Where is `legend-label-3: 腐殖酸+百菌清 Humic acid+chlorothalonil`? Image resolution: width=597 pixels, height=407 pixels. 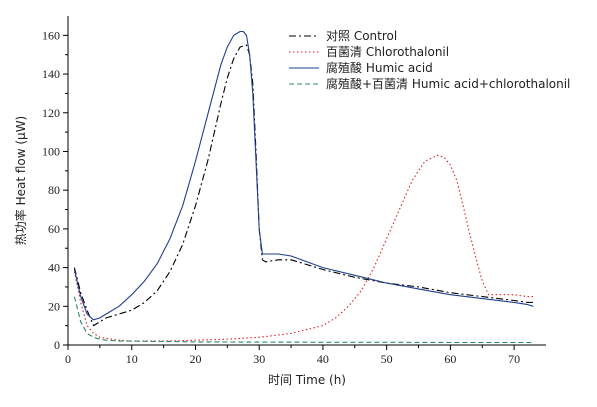
legend-label-3: 腐殖酸+百菌清 Humic acid+chlorothalonil is located at coordinates (448, 83).